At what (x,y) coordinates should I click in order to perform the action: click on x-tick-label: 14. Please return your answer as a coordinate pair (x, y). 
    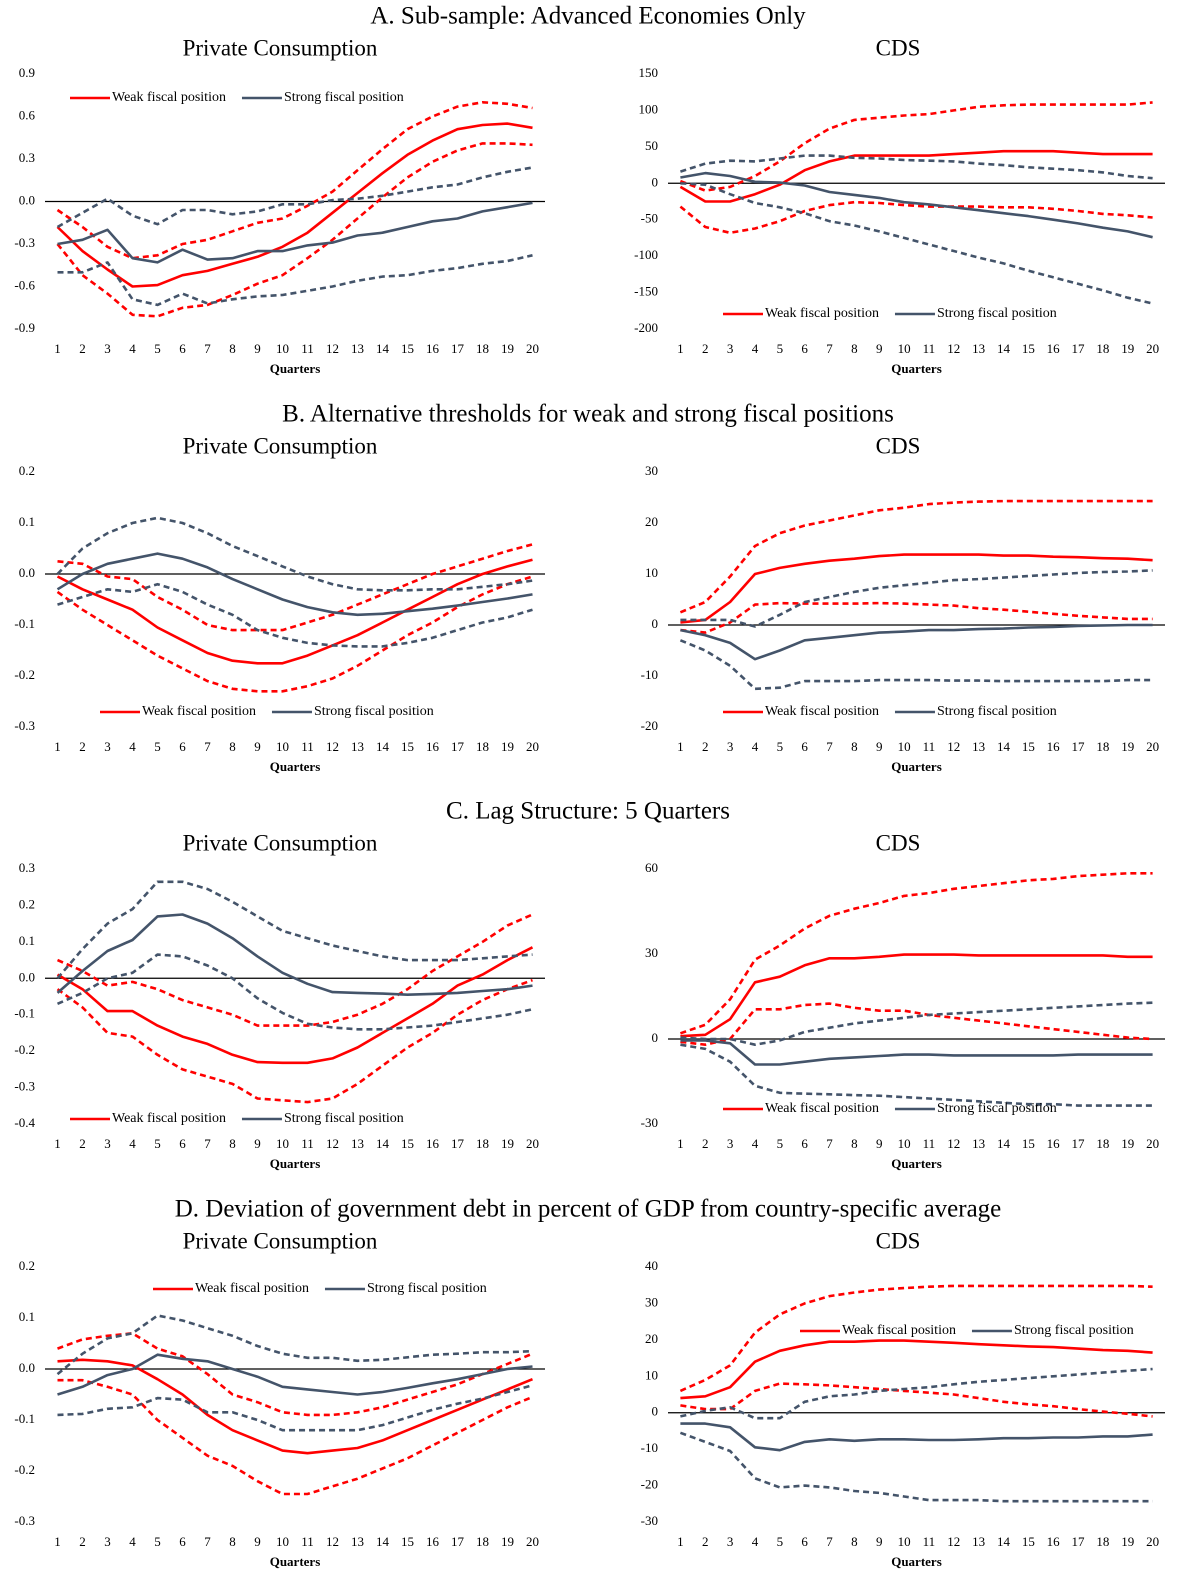
    Looking at the image, I should click on (1004, 746).